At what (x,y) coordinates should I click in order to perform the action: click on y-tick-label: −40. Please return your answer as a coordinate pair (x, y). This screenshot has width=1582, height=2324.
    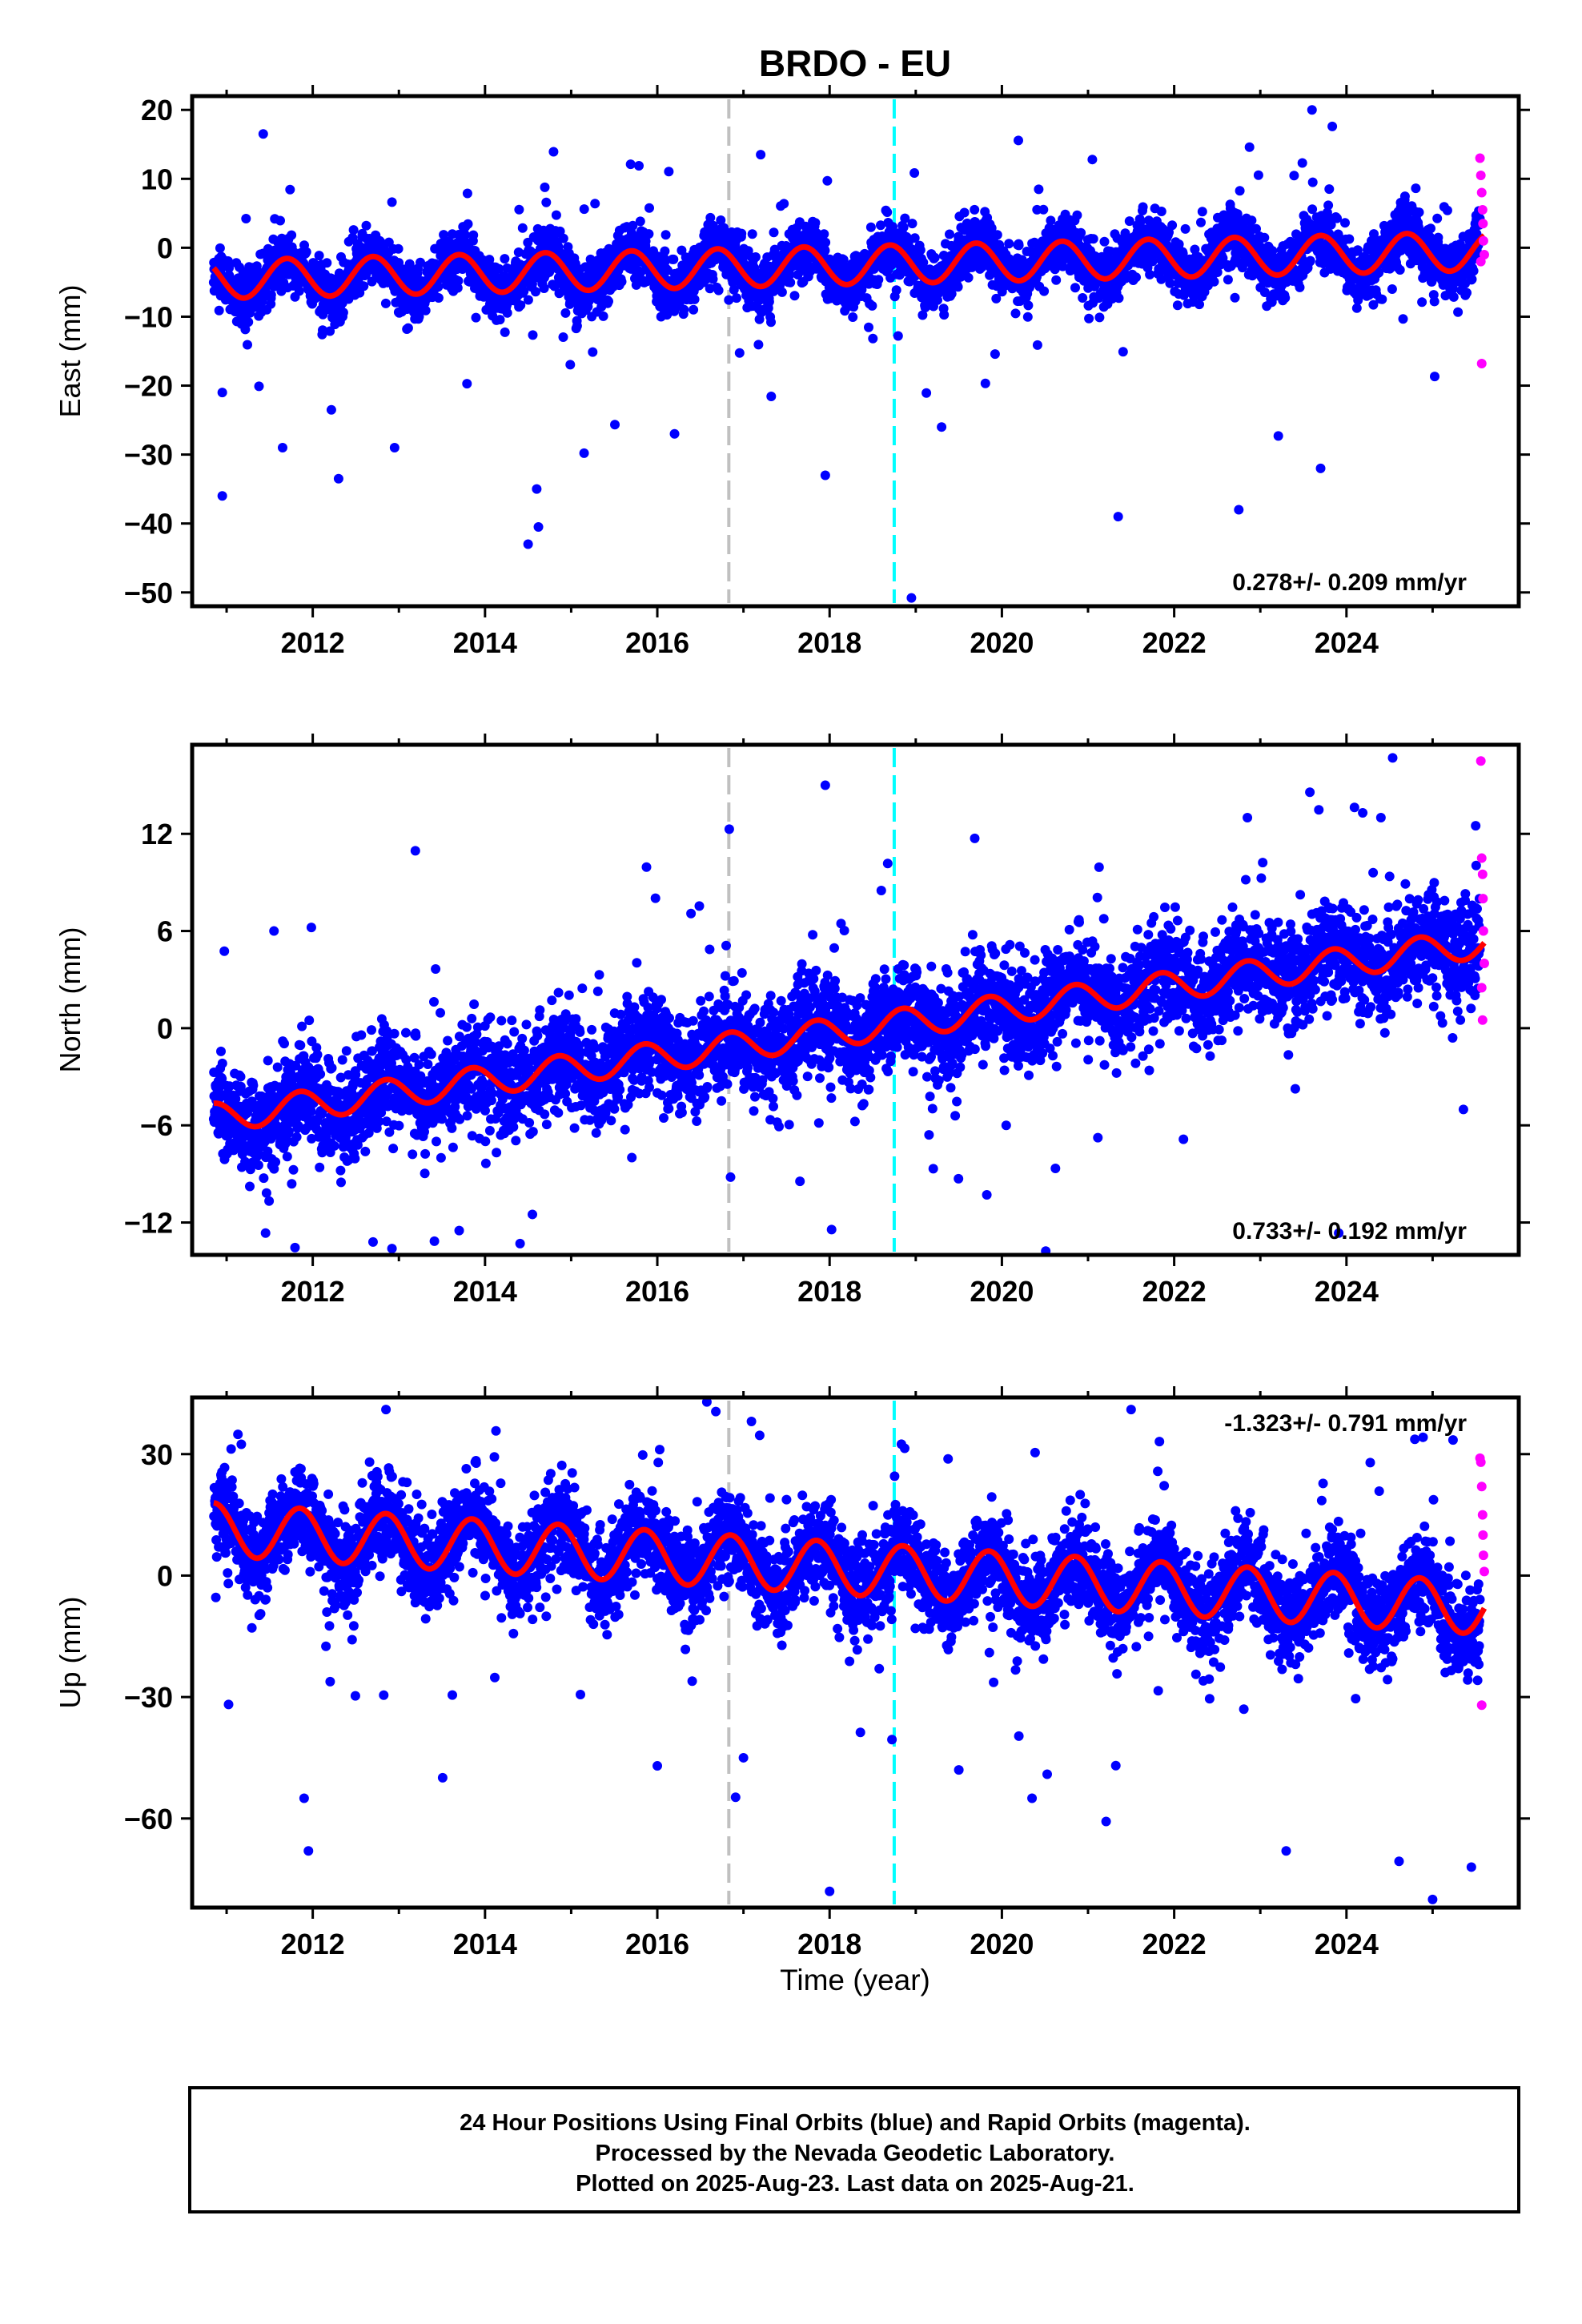
    Looking at the image, I should click on (148, 524).